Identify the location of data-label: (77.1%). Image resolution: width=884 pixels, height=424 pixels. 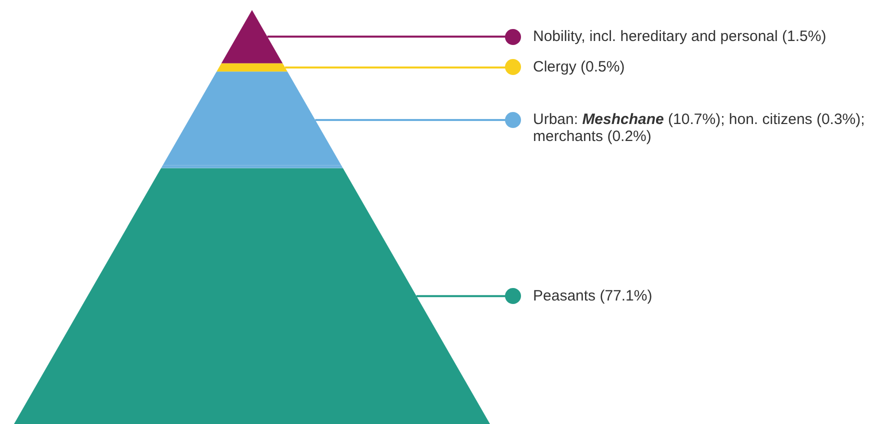
(628, 295).